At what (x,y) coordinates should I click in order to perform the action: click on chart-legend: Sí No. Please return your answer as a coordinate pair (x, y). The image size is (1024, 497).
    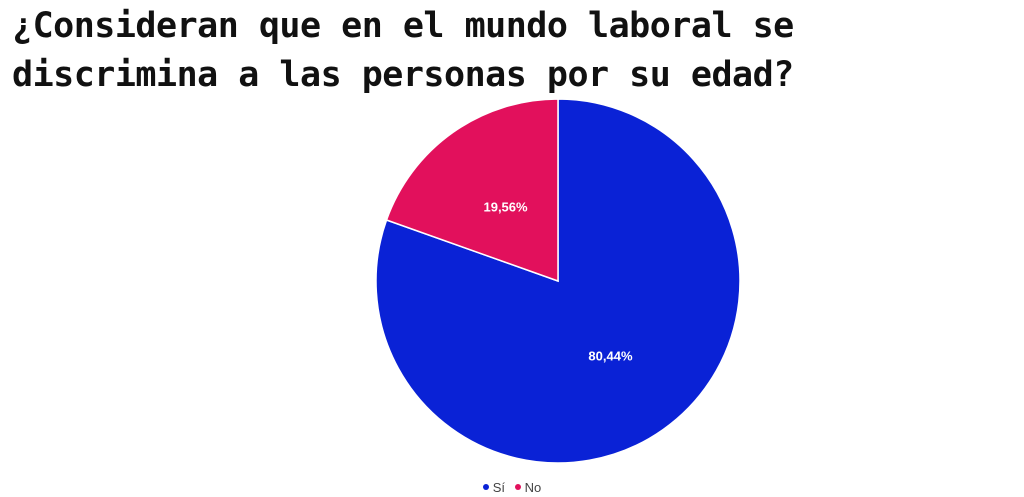
    Looking at the image, I should click on (512, 488).